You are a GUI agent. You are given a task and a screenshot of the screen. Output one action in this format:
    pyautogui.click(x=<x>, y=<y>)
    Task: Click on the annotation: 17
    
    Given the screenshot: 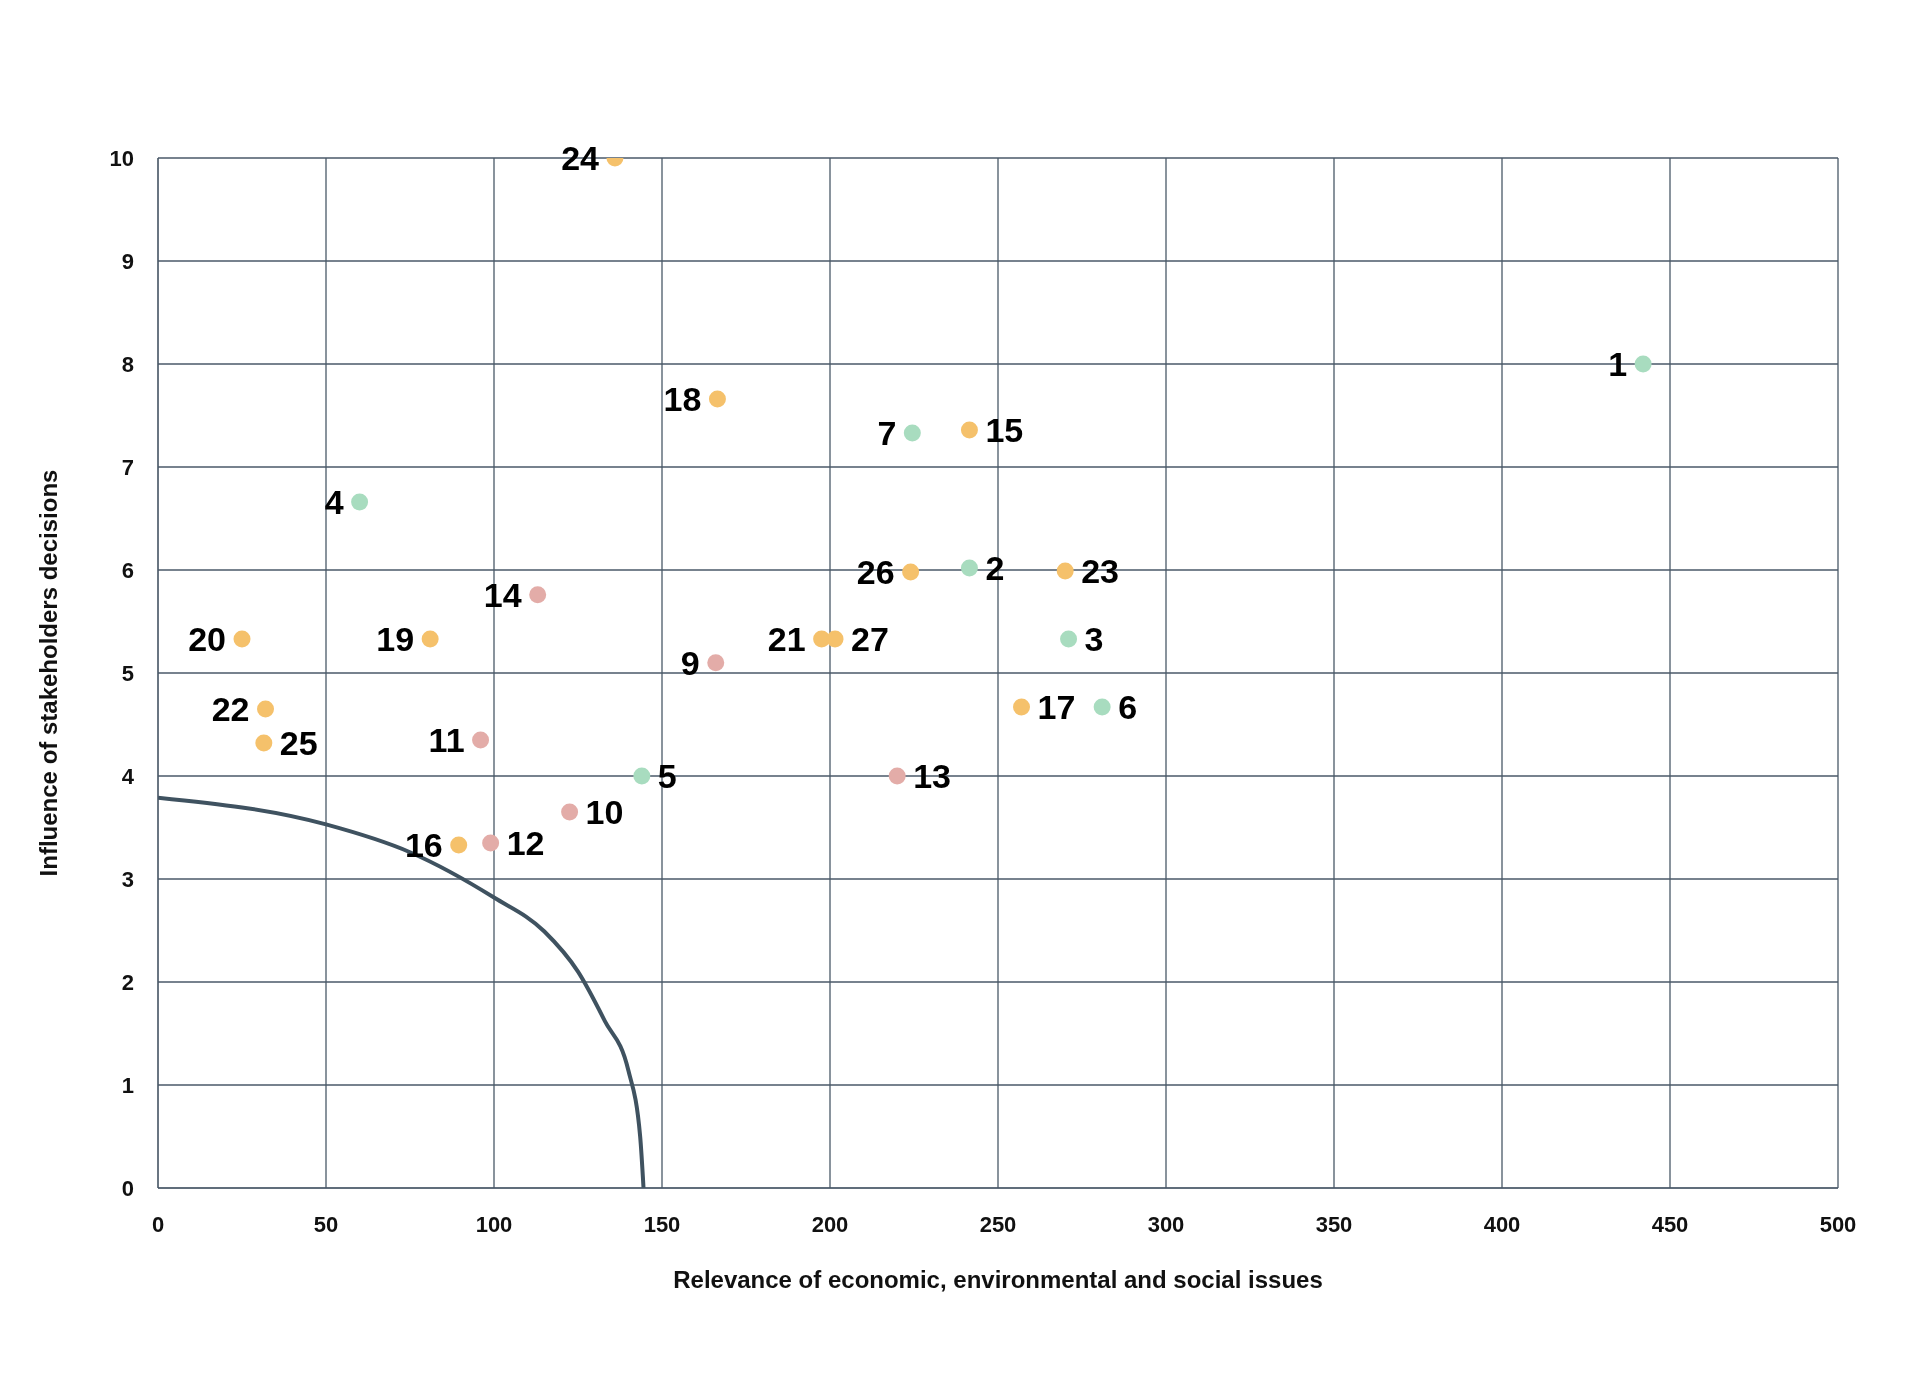 What is the action you would take?
    pyautogui.click(x=1056, y=707)
    